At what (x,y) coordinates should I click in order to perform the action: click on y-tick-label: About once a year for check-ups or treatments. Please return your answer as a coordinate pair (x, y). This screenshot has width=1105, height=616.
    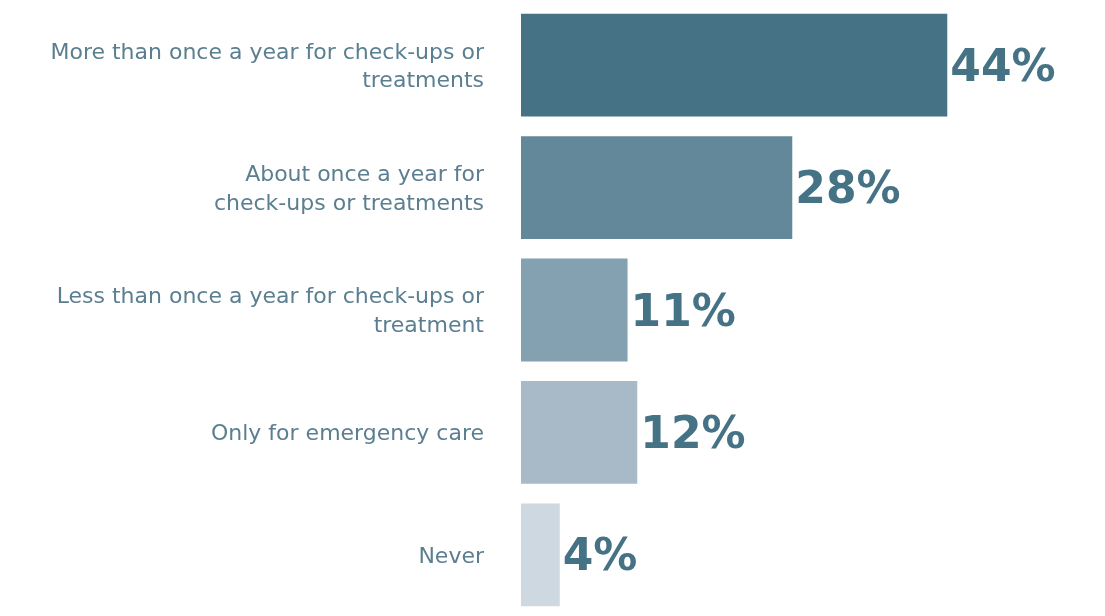
    Looking at the image, I should click on (349, 188).